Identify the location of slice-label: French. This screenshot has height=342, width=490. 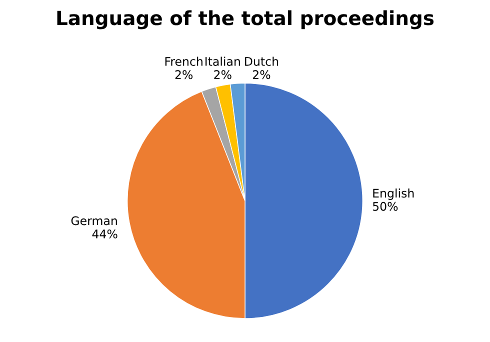
(183, 61).